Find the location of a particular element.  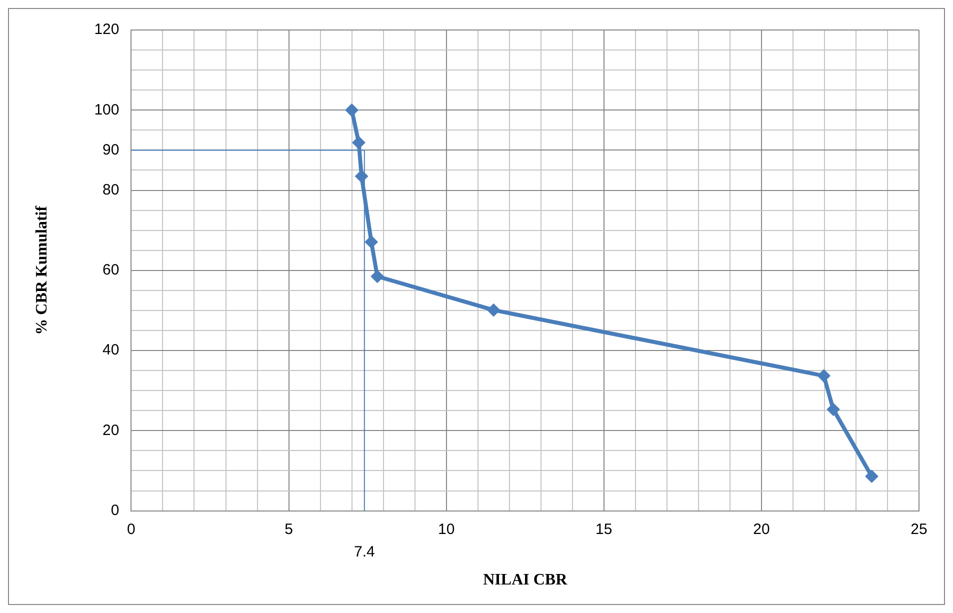

y-tick-label: 20 is located at coordinates (111, 430).